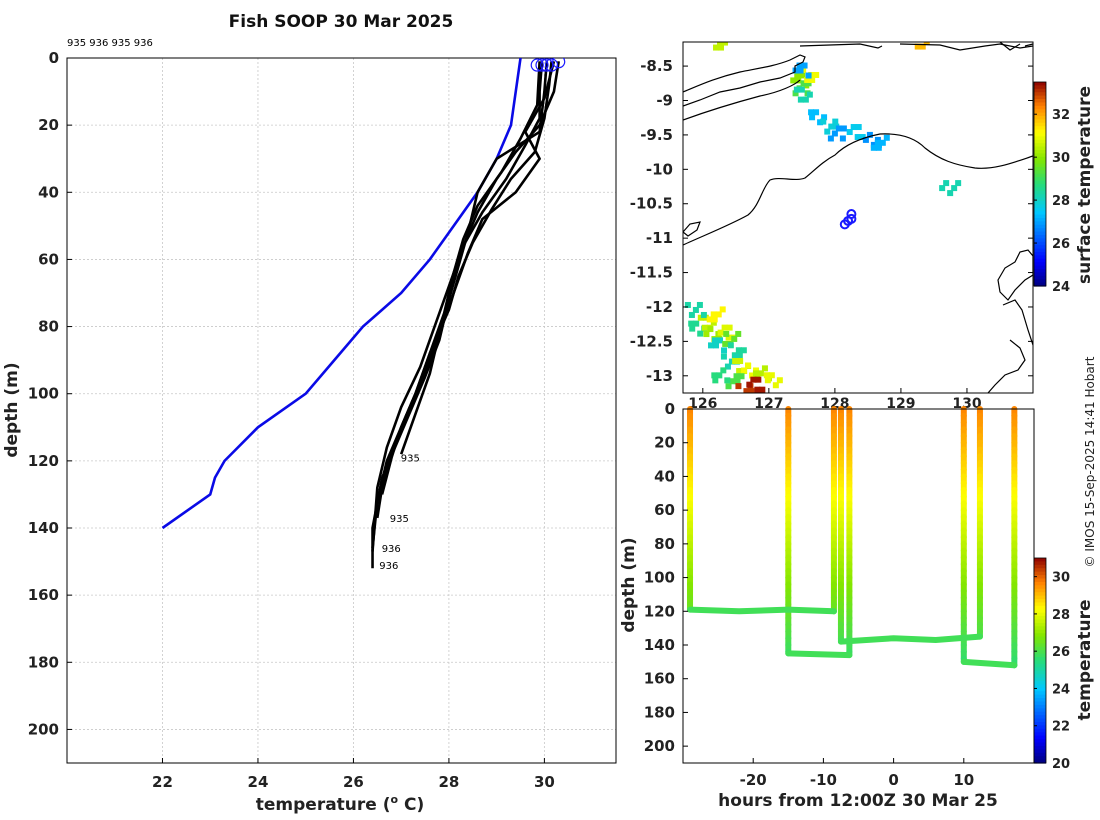 The height and width of the screenshot is (820, 1100). I want to click on x-axis-label: temperature (o C), so click(340, 804).